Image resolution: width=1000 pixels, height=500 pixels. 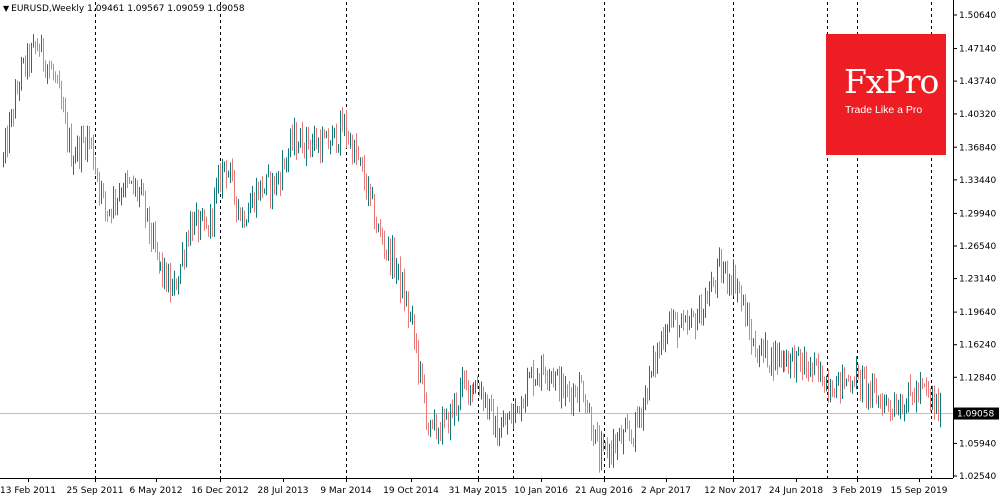 What do you see at coordinates (977, 181) in the screenshot?
I see `y-tick-label: 1.33440` at bounding box center [977, 181].